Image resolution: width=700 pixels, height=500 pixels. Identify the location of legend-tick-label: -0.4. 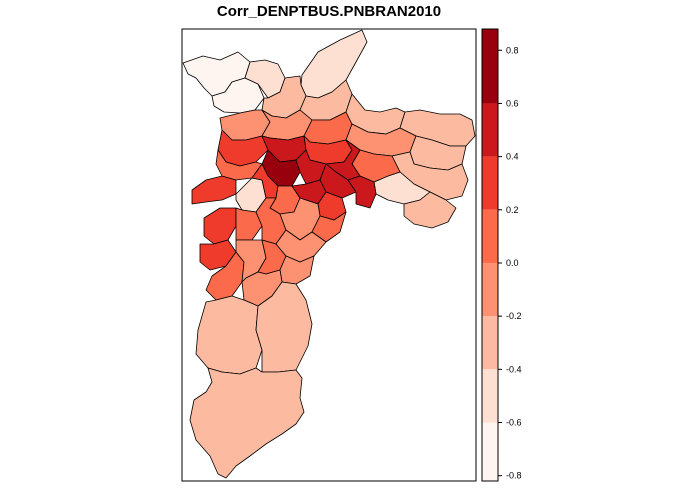
(514, 369).